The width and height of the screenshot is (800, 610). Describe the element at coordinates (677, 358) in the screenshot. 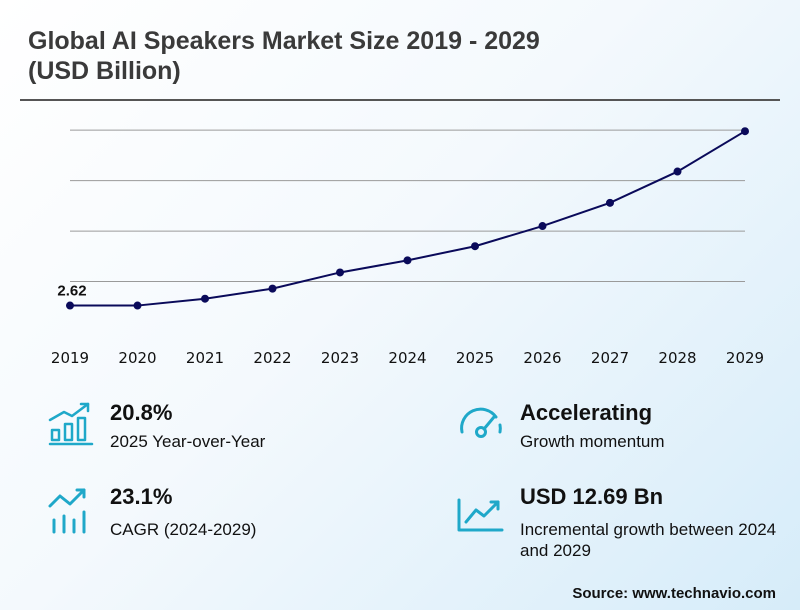

I see `x-tick-label-2028: 2028` at that location.